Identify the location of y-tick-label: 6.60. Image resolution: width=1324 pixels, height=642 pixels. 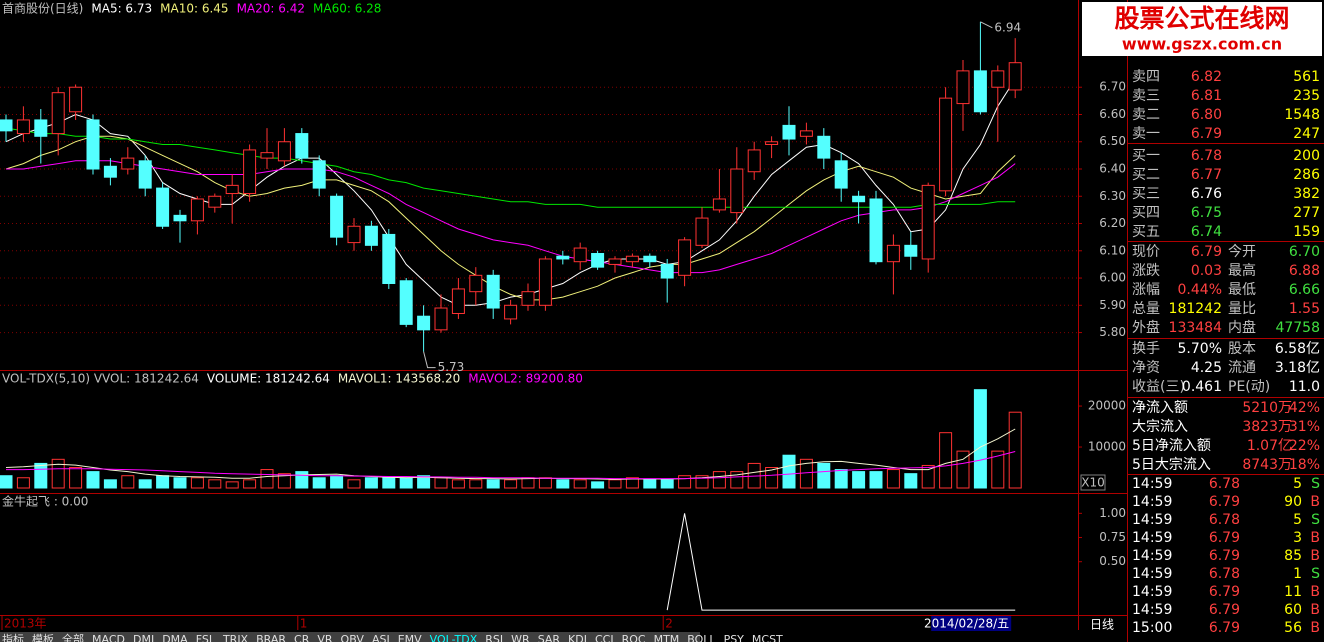
(1112, 114).